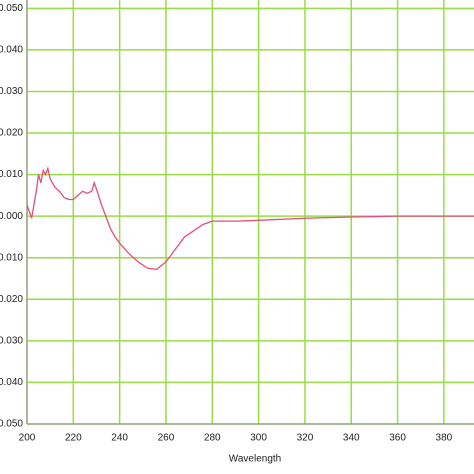  Describe the element at coordinates (258, 438) in the screenshot. I see `x-tick-label: 300` at that location.